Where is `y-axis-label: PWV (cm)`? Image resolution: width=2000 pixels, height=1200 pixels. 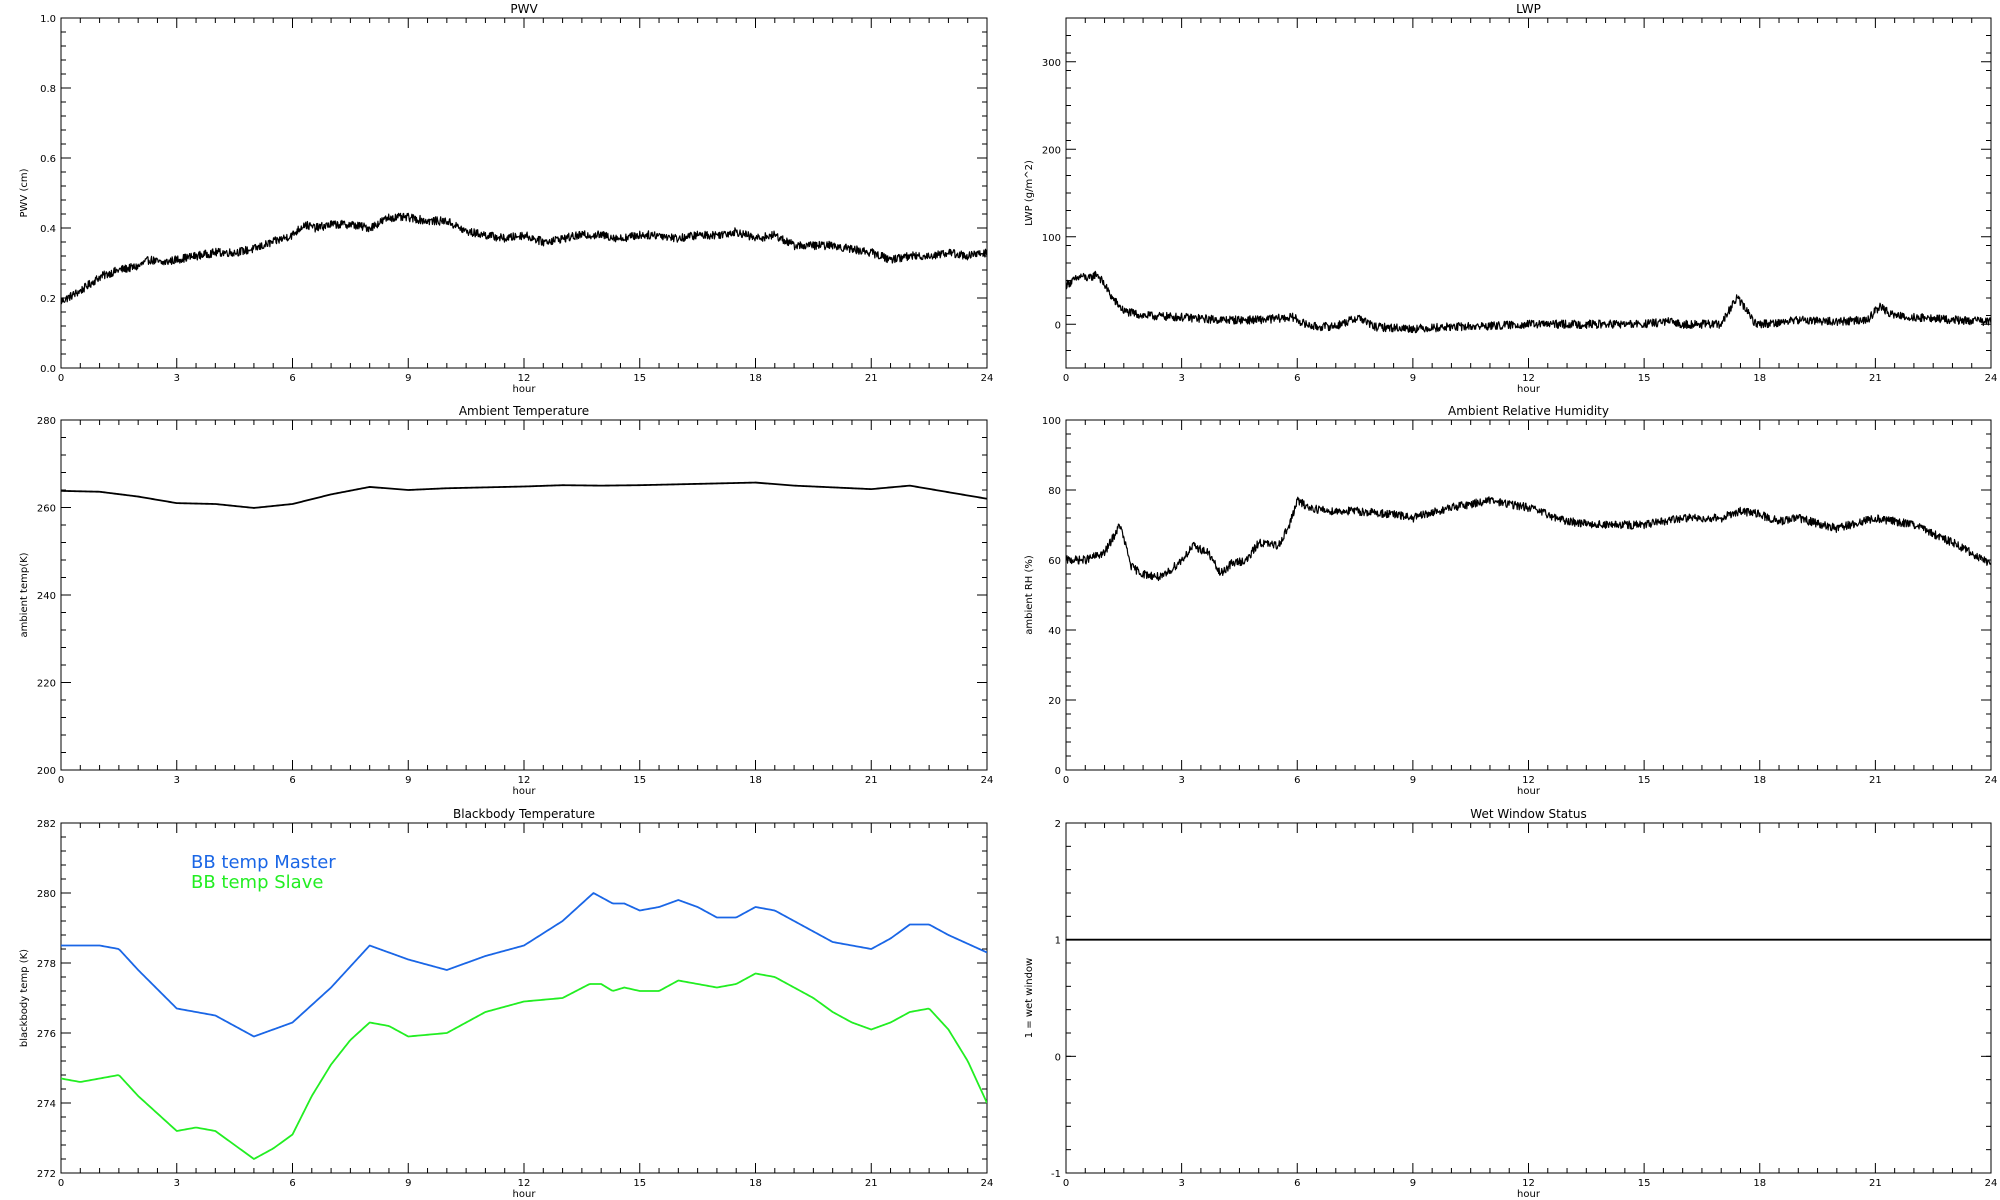
y-axis-label: PWV (cm) is located at coordinates (24, 192).